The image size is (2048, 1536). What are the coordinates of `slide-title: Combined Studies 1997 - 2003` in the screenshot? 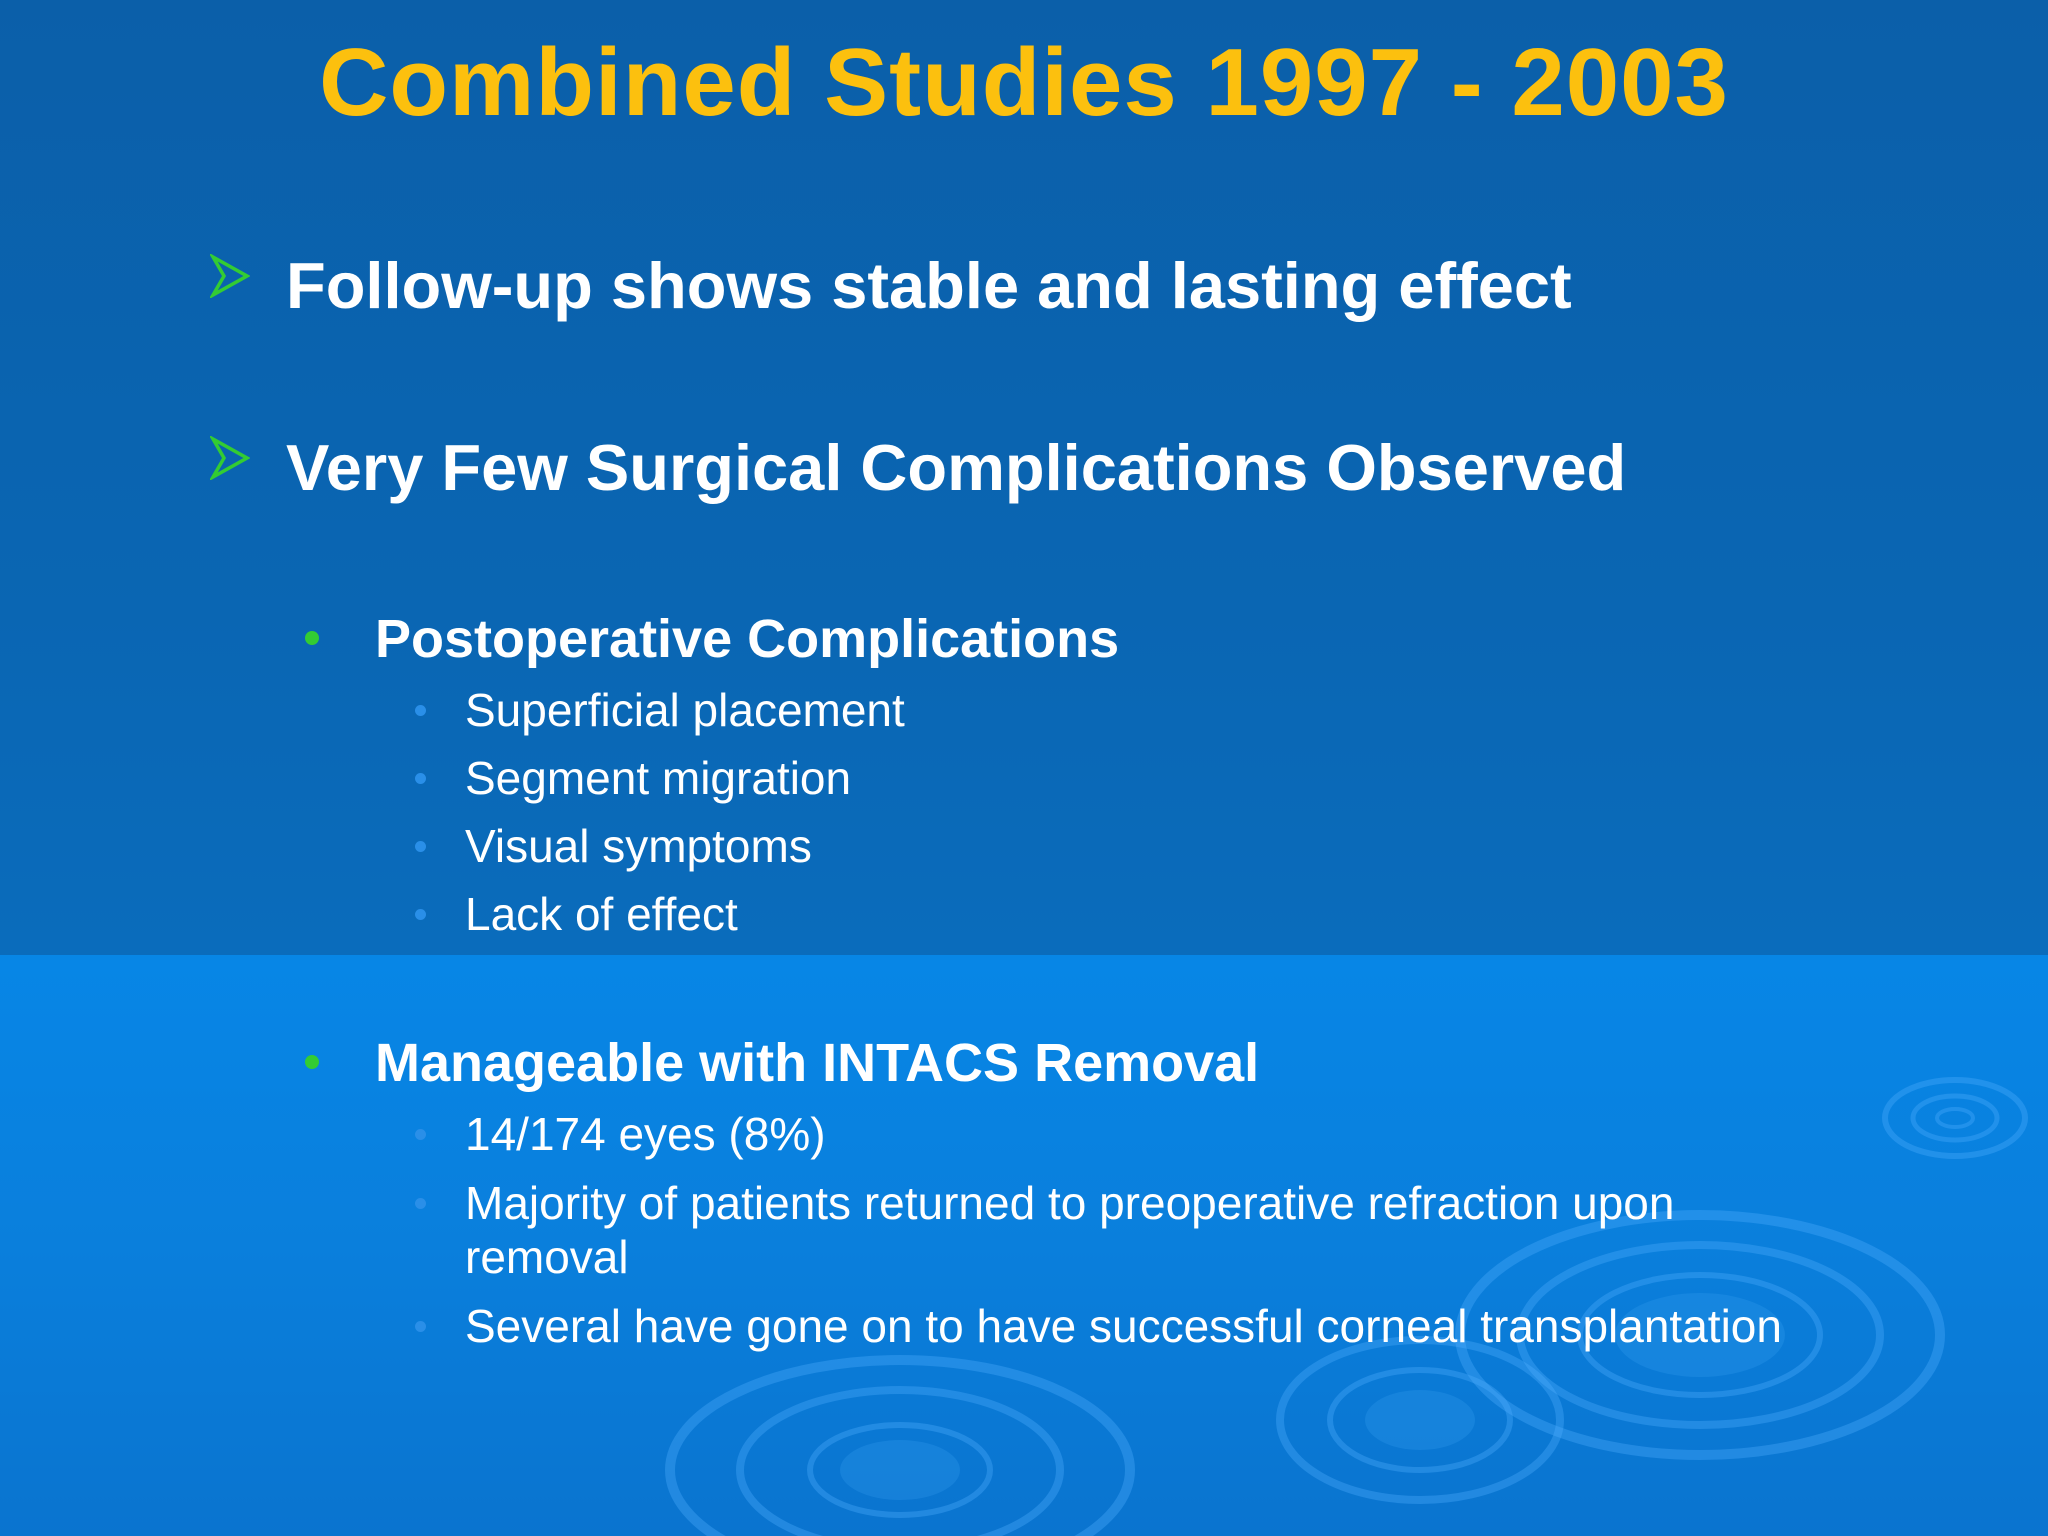 It's located at (1024, 82).